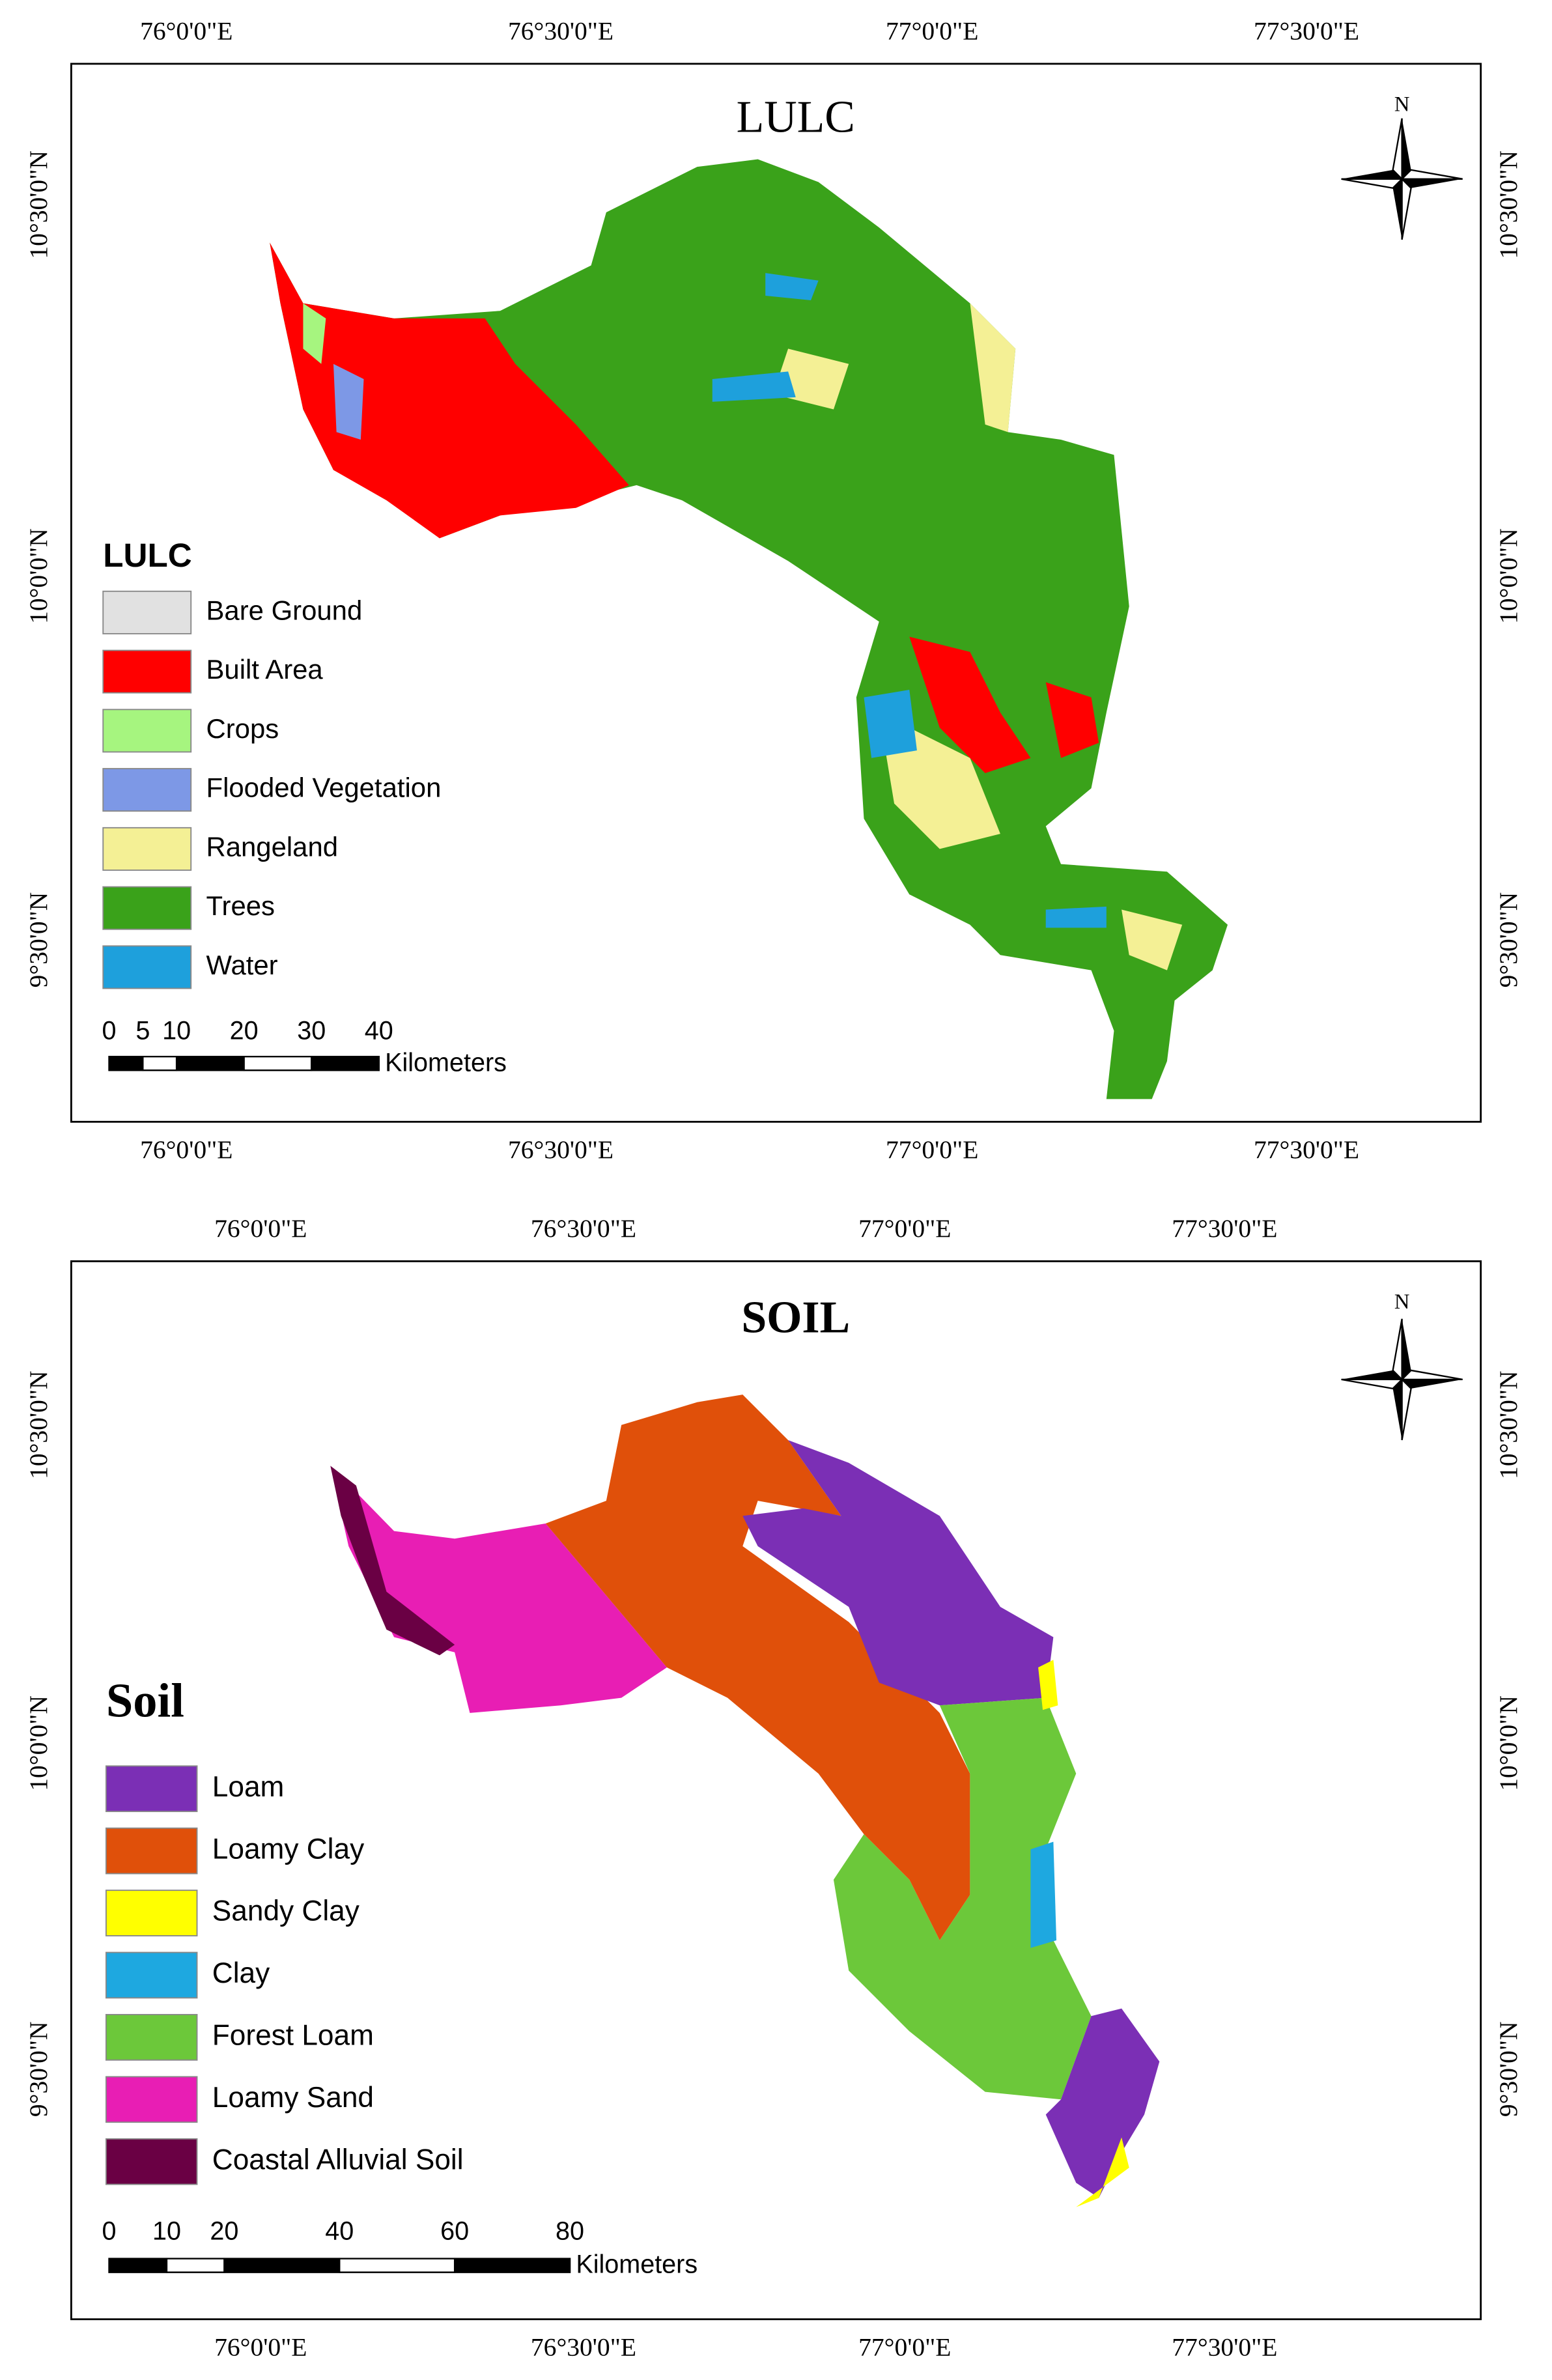 This screenshot has height=2380, width=1552. I want to click on legend-label: Loam, so click(249, 1787).